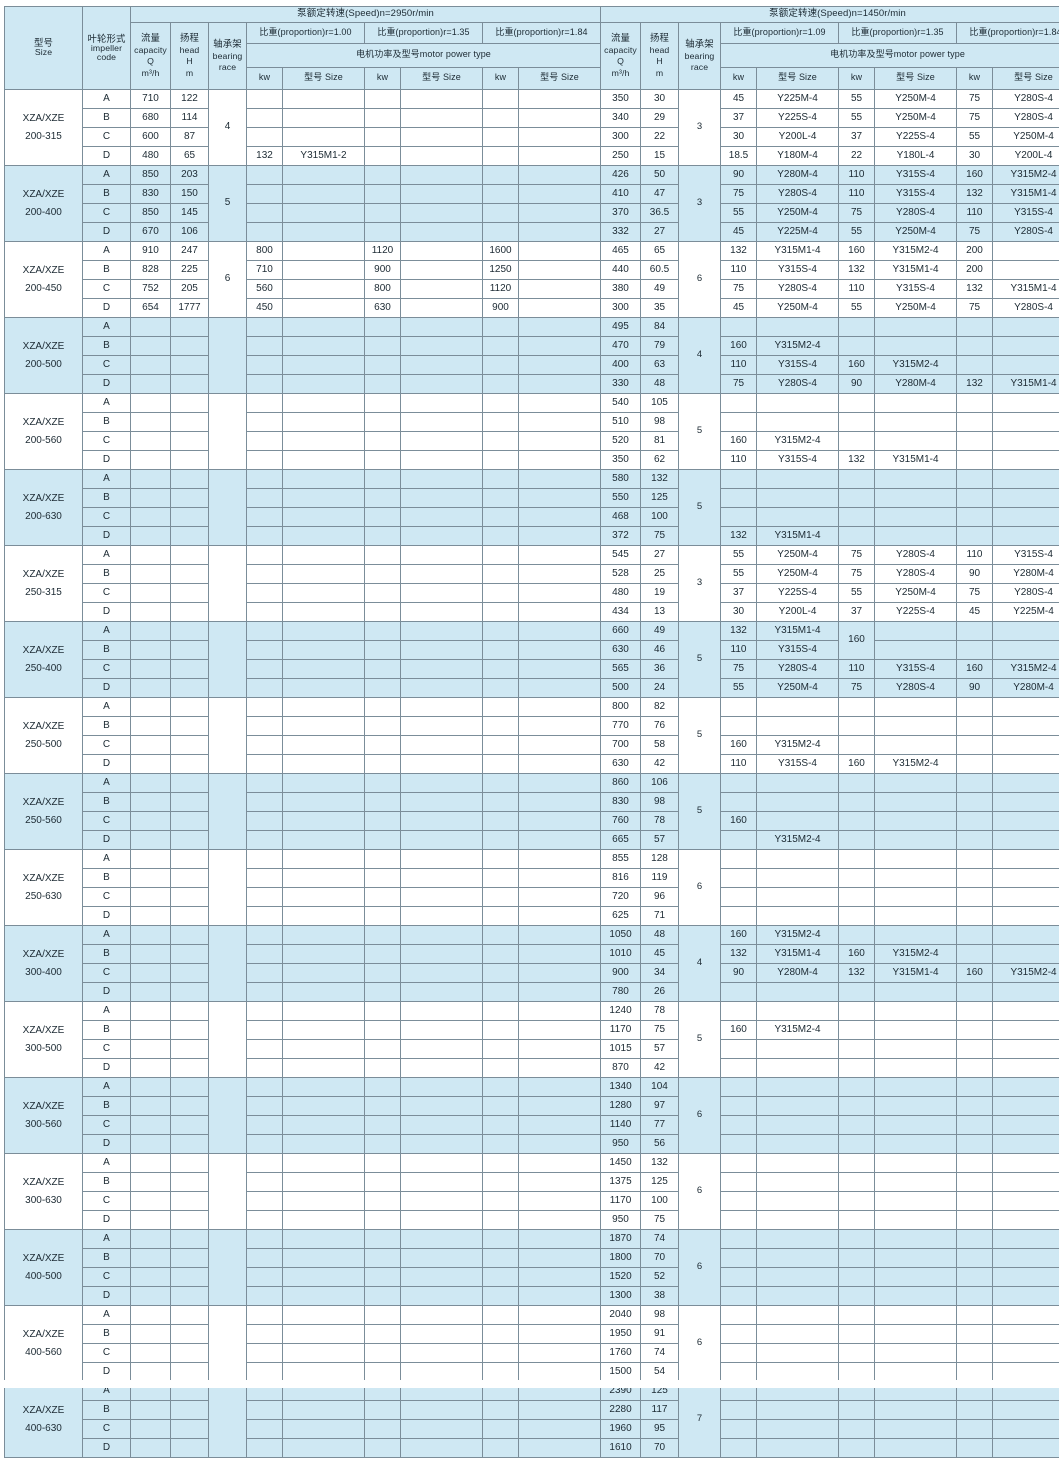 The height and width of the screenshot is (1458, 1059). Describe the element at coordinates (383, 251) in the screenshot. I see `kw-2950-r135-cell: 1120` at that location.